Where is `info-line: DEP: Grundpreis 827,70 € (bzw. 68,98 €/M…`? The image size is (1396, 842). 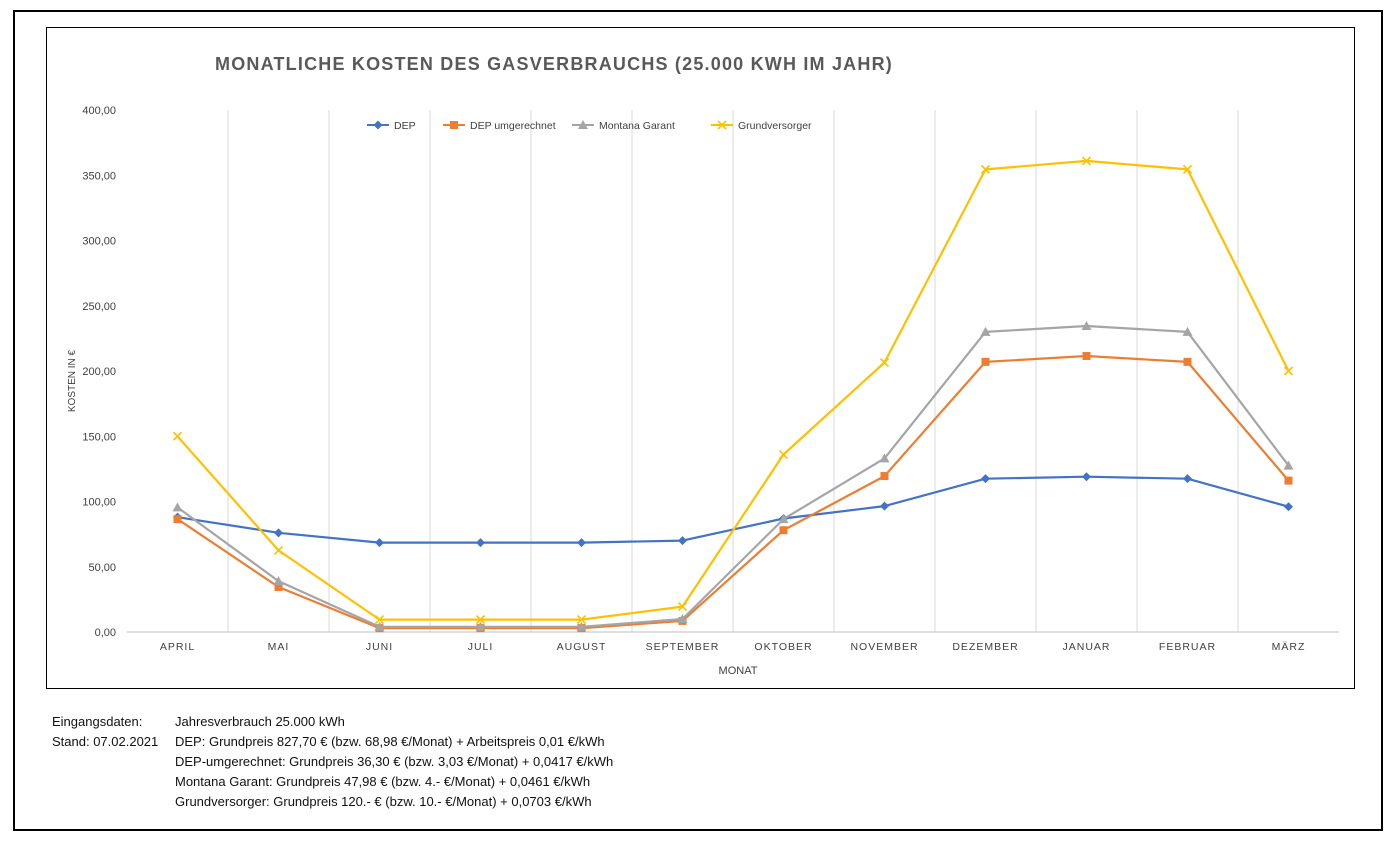 info-line: DEP: Grundpreis 827,70 € (bzw. 68,98 €/M… is located at coordinates (390, 741).